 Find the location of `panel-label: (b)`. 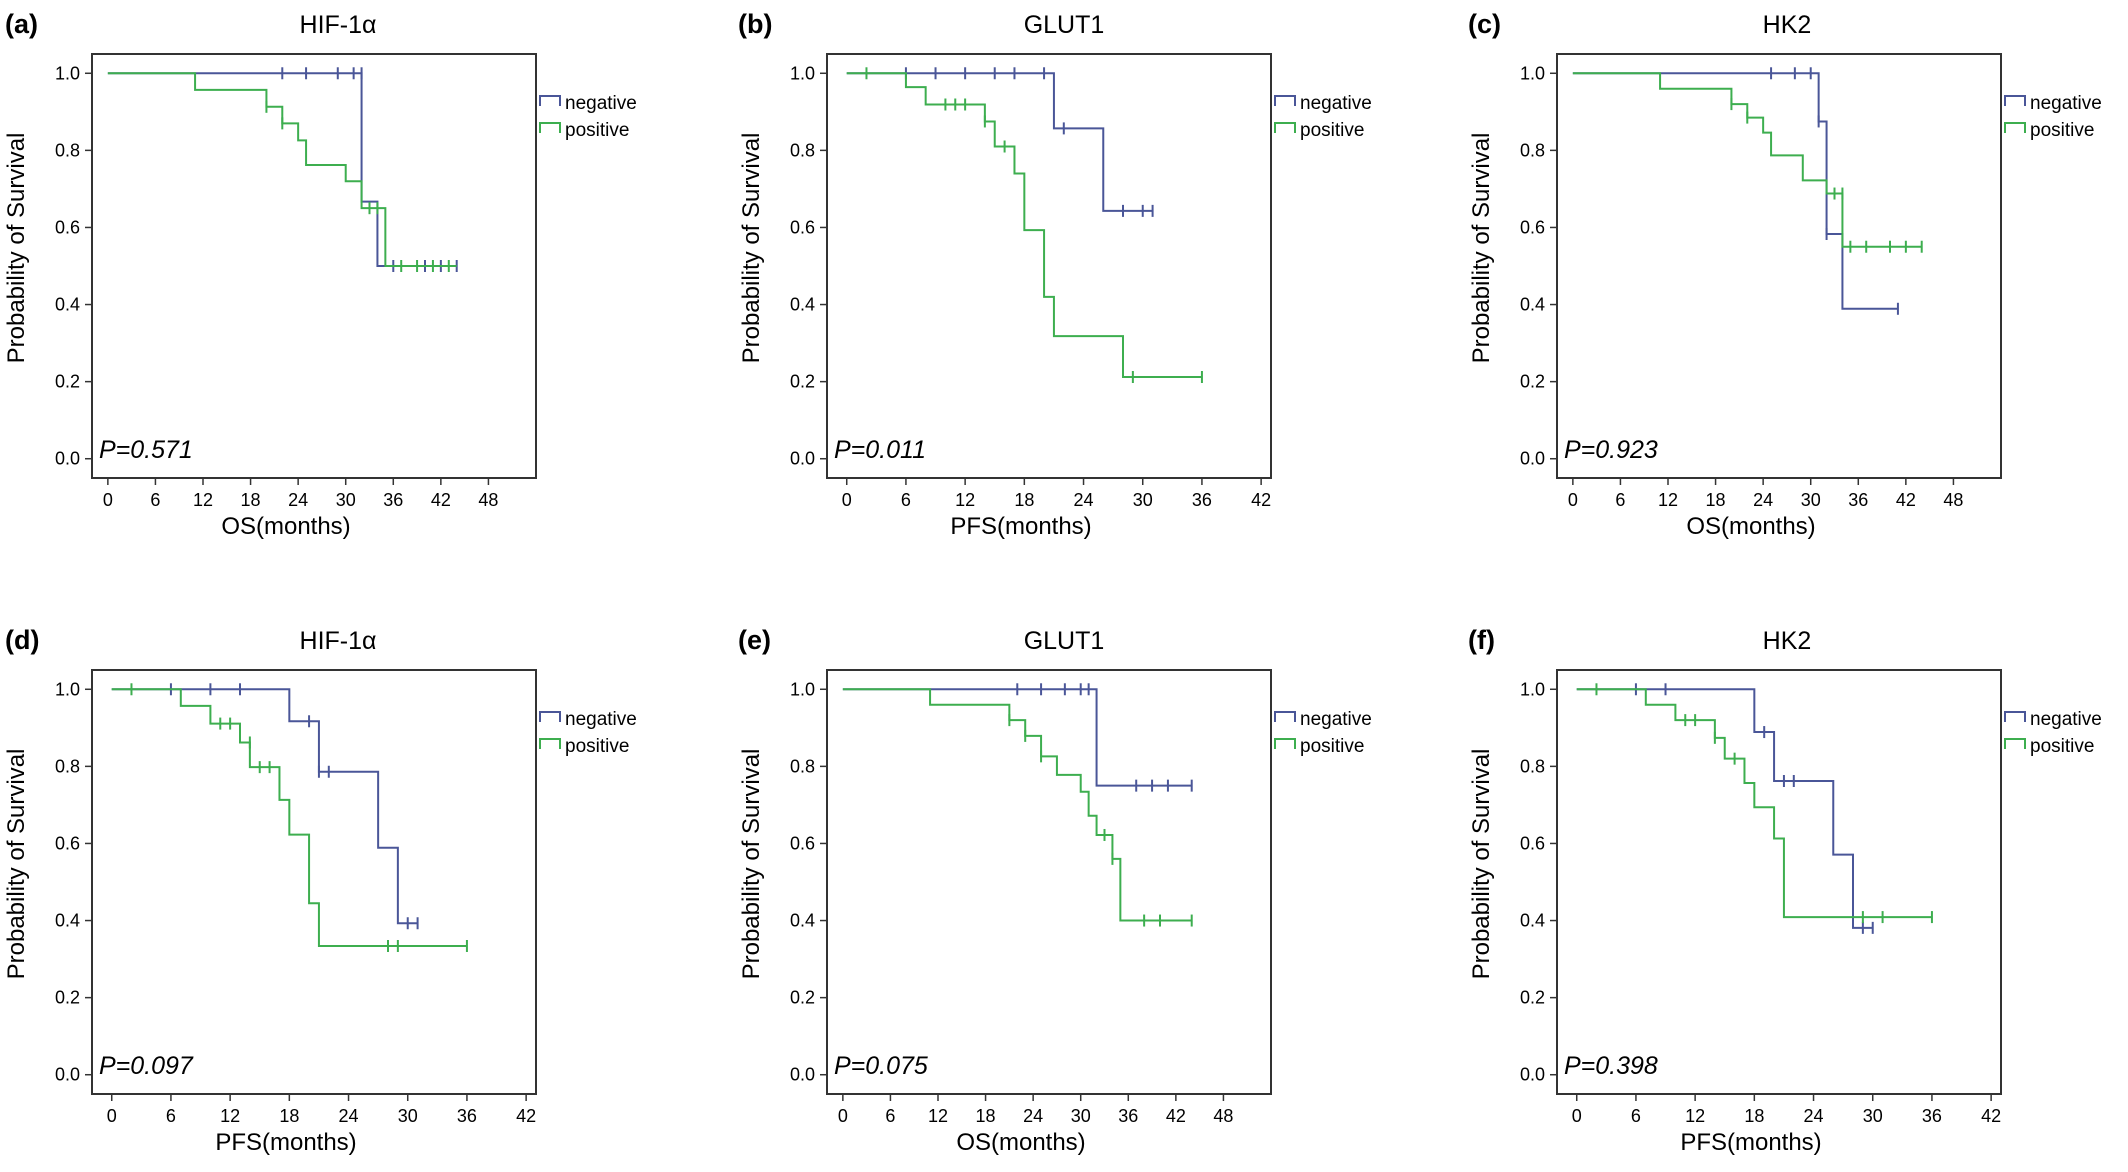

panel-label: (b) is located at coordinates (755, 24).